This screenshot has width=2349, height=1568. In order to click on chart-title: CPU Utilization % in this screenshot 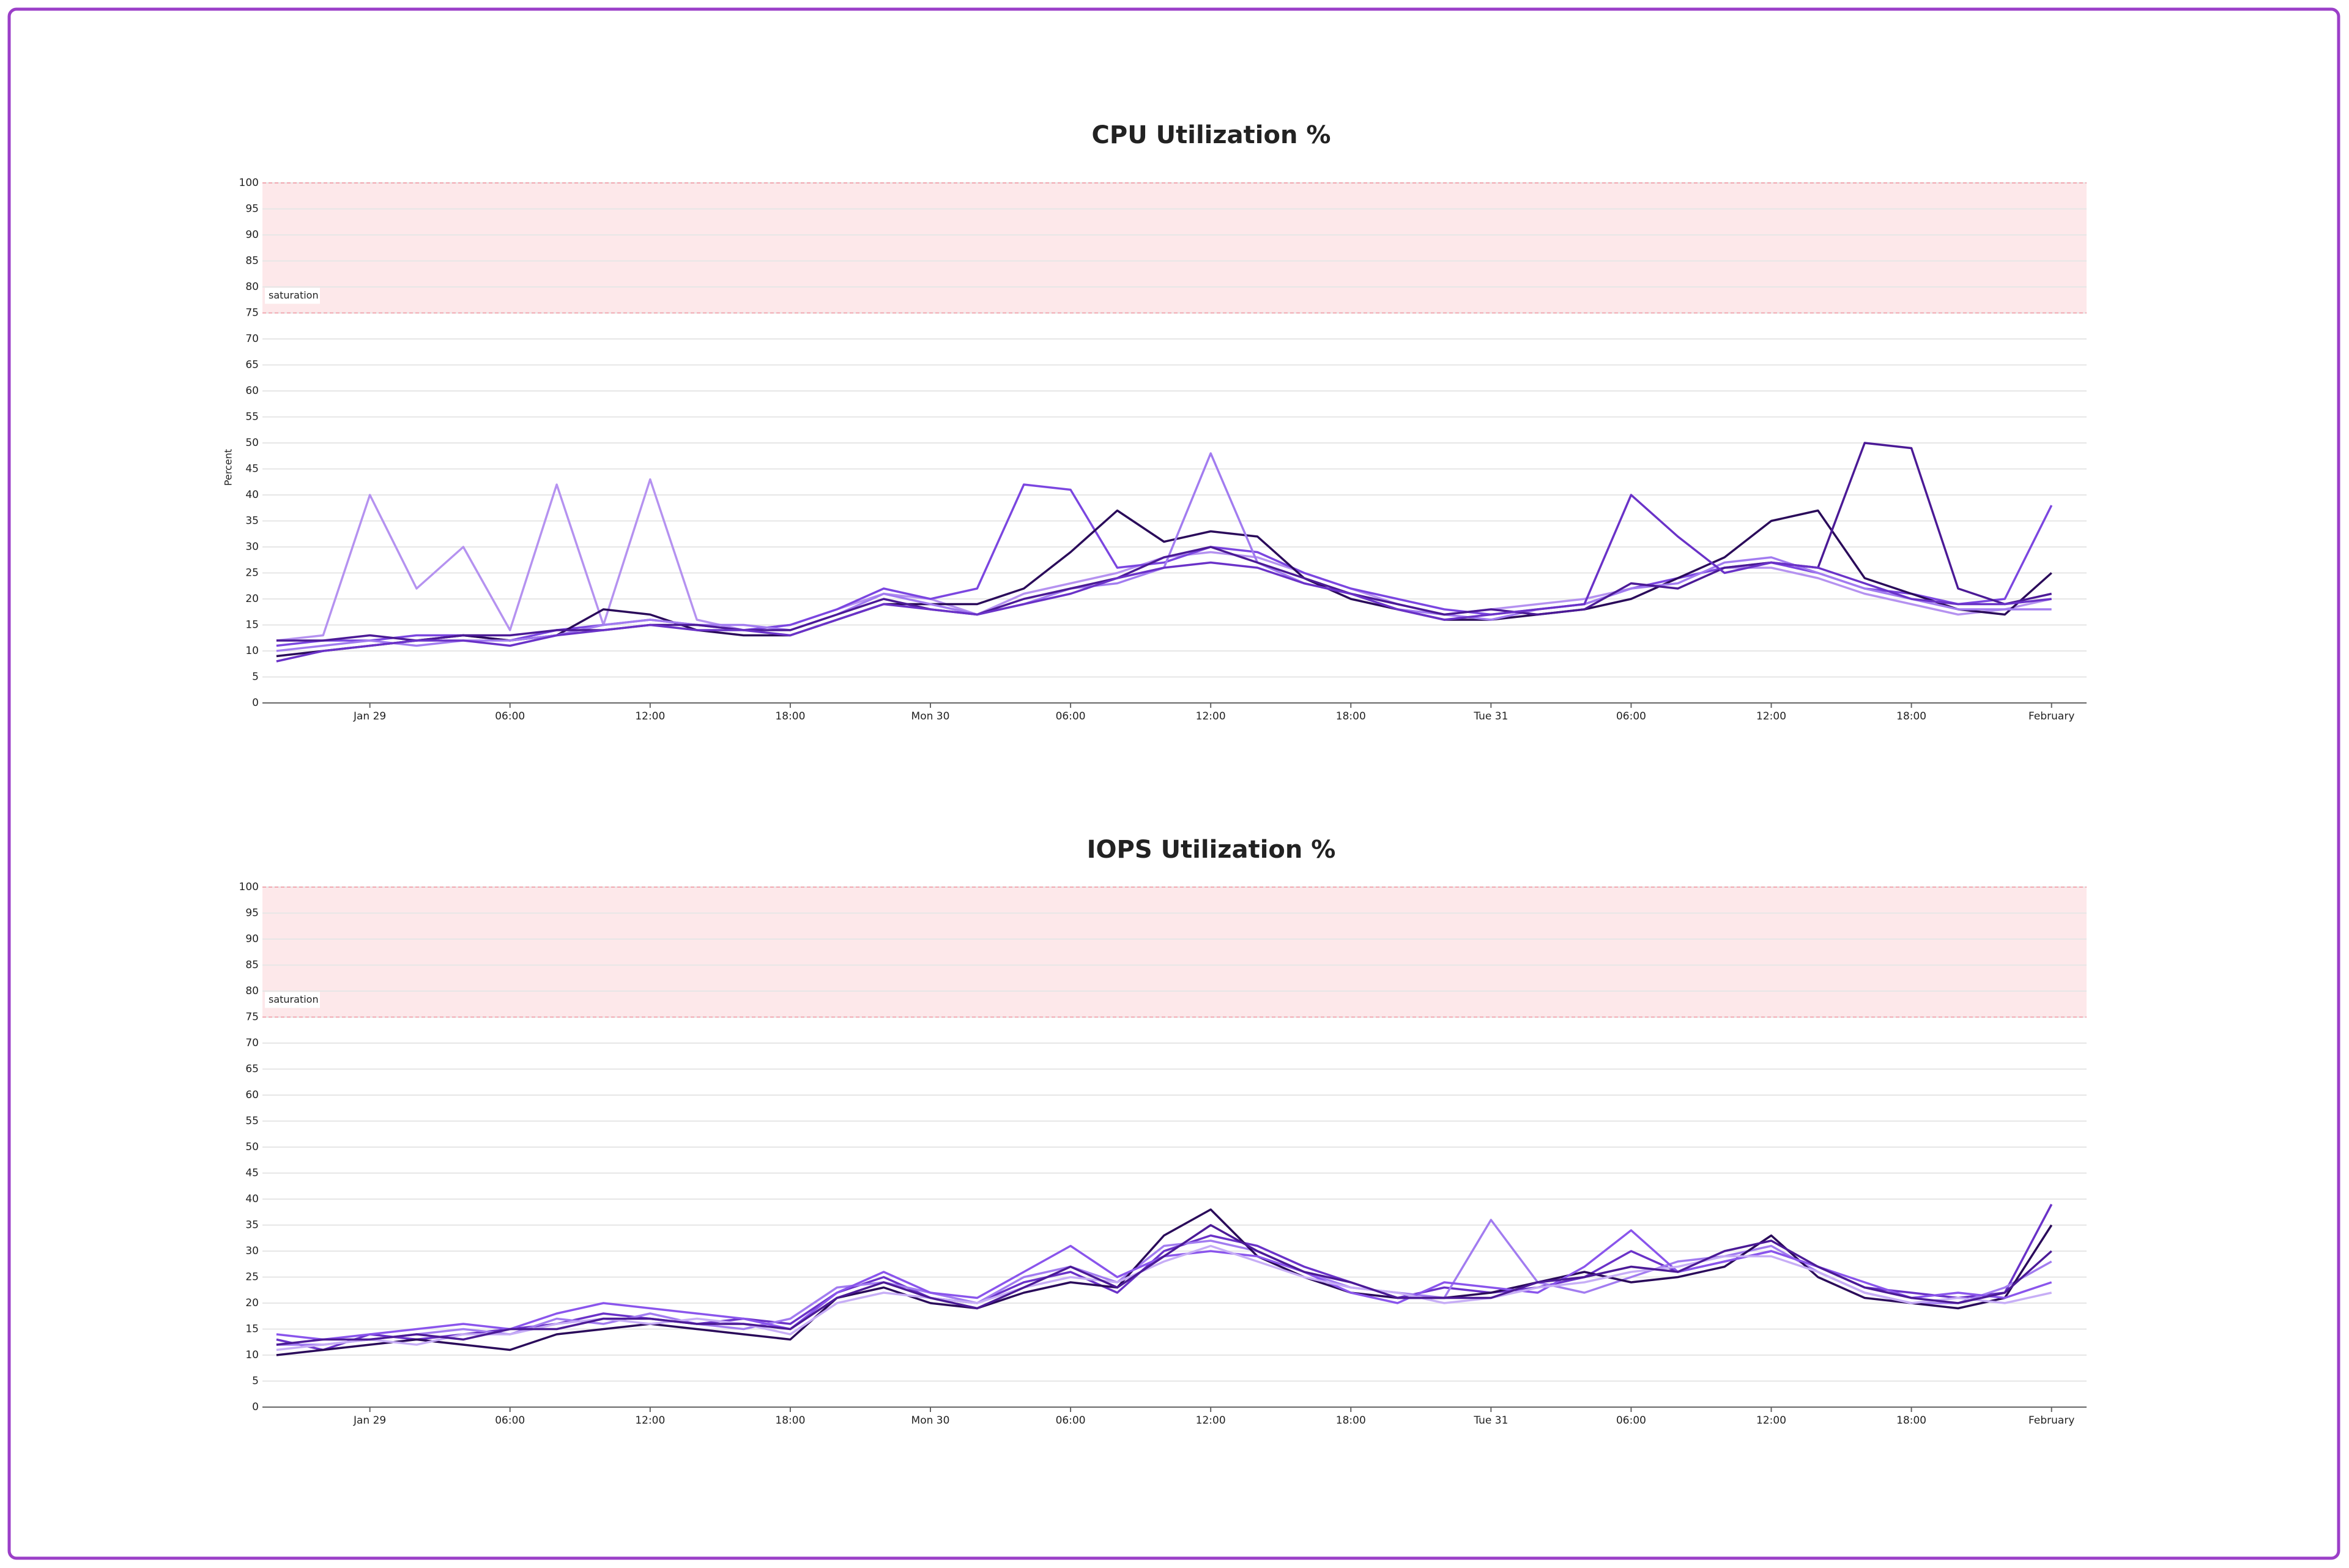, I will do `click(1211, 135)`.